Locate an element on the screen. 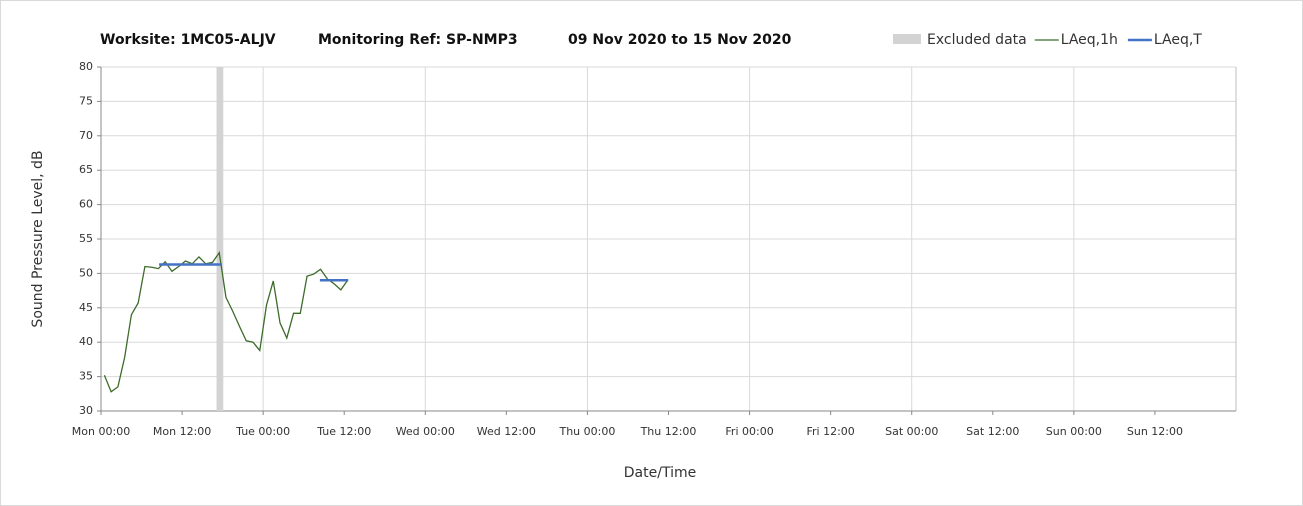 The image size is (1303, 506). x-tick-label: Fri 00:00 is located at coordinates (749, 431).